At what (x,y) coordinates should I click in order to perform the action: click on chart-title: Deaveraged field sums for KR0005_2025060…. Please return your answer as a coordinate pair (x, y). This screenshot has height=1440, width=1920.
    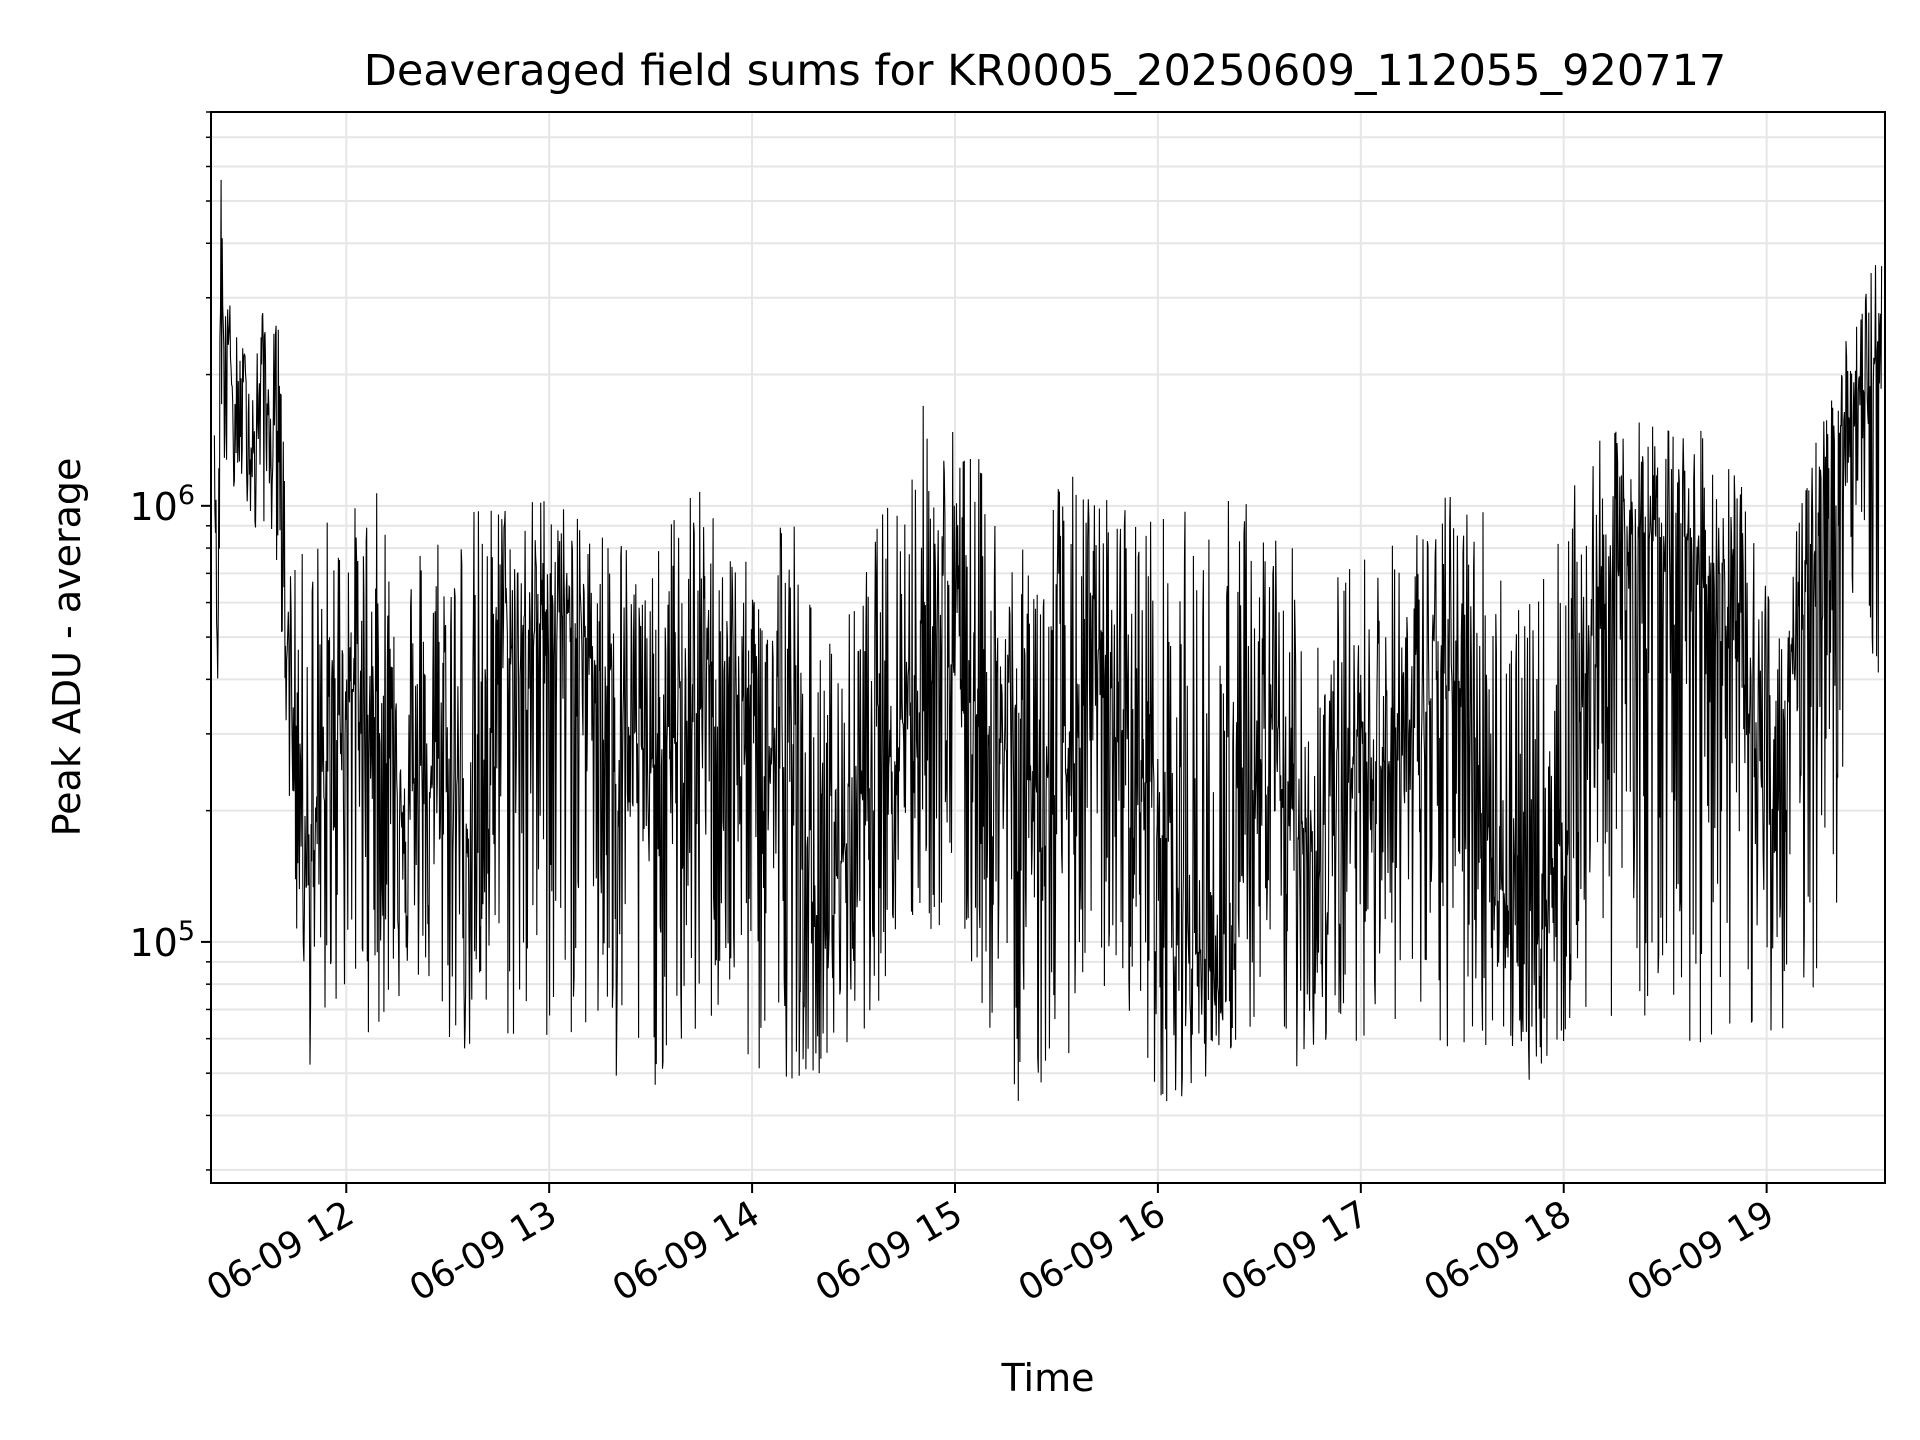
    Looking at the image, I should click on (1045, 71).